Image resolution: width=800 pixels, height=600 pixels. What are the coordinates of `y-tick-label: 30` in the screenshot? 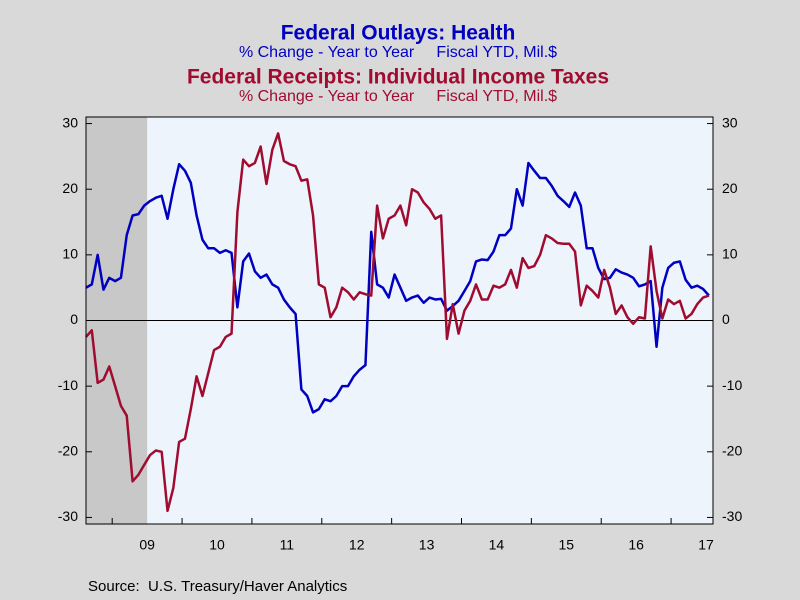 It's located at (70, 122).